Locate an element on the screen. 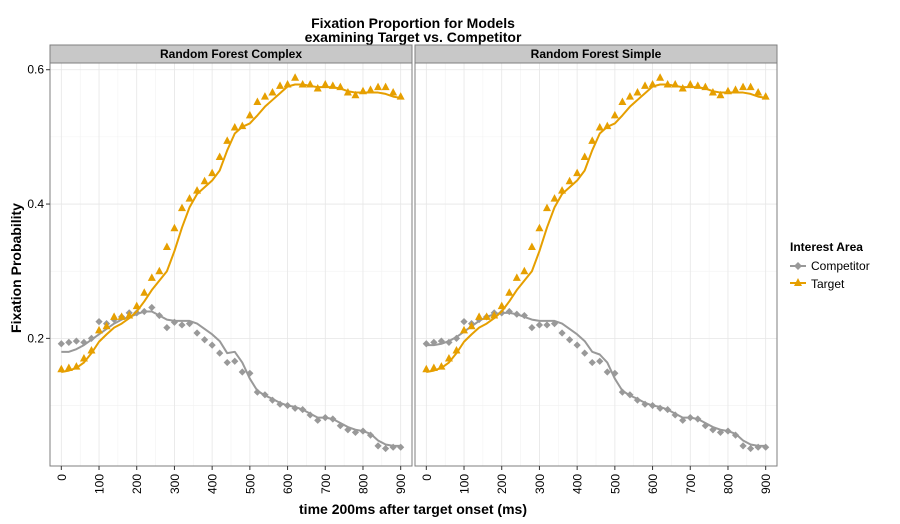 This screenshot has width=900, height=524. legend-label-target: Target is located at coordinates (828, 284).